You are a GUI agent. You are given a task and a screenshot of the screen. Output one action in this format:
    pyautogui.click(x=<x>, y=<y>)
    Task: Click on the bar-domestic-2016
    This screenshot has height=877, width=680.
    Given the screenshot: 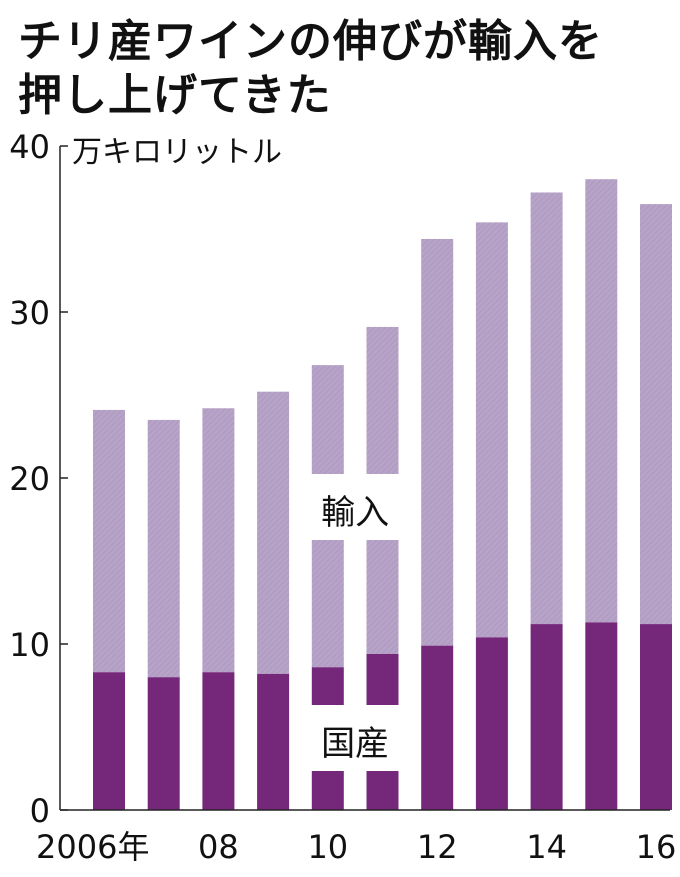 What is the action you would take?
    pyautogui.click(x=656, y=717)
    